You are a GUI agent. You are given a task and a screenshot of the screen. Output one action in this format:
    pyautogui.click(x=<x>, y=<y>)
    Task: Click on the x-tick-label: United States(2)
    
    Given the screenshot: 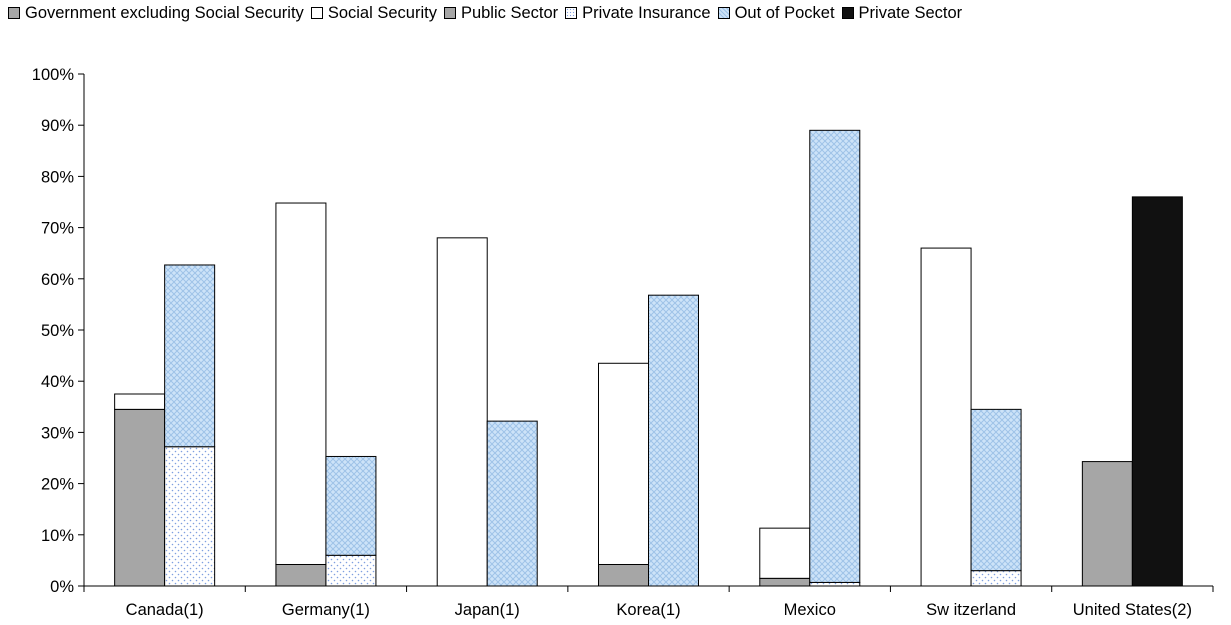 What is the action you would take?
    pyautogui.click(x=1132, y=610)
    